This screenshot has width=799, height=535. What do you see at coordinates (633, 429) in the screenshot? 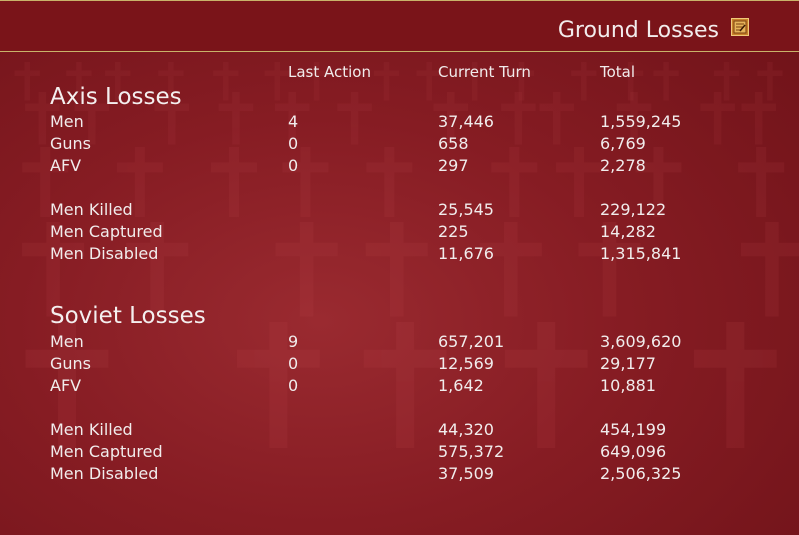
I see `total-value: 454,199` at bounding box center [633, 429].